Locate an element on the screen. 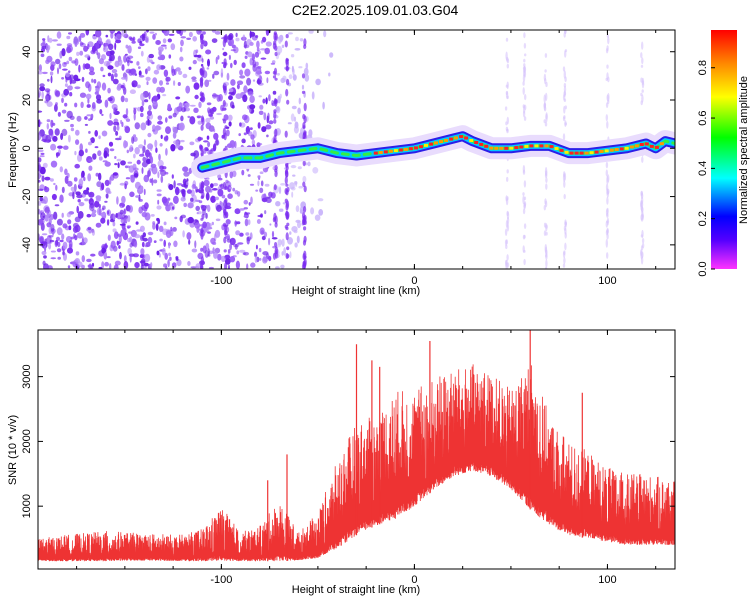 This screenshot has width=750, height=600. y-tick-label: 40 is located at coordinates (27, 52).